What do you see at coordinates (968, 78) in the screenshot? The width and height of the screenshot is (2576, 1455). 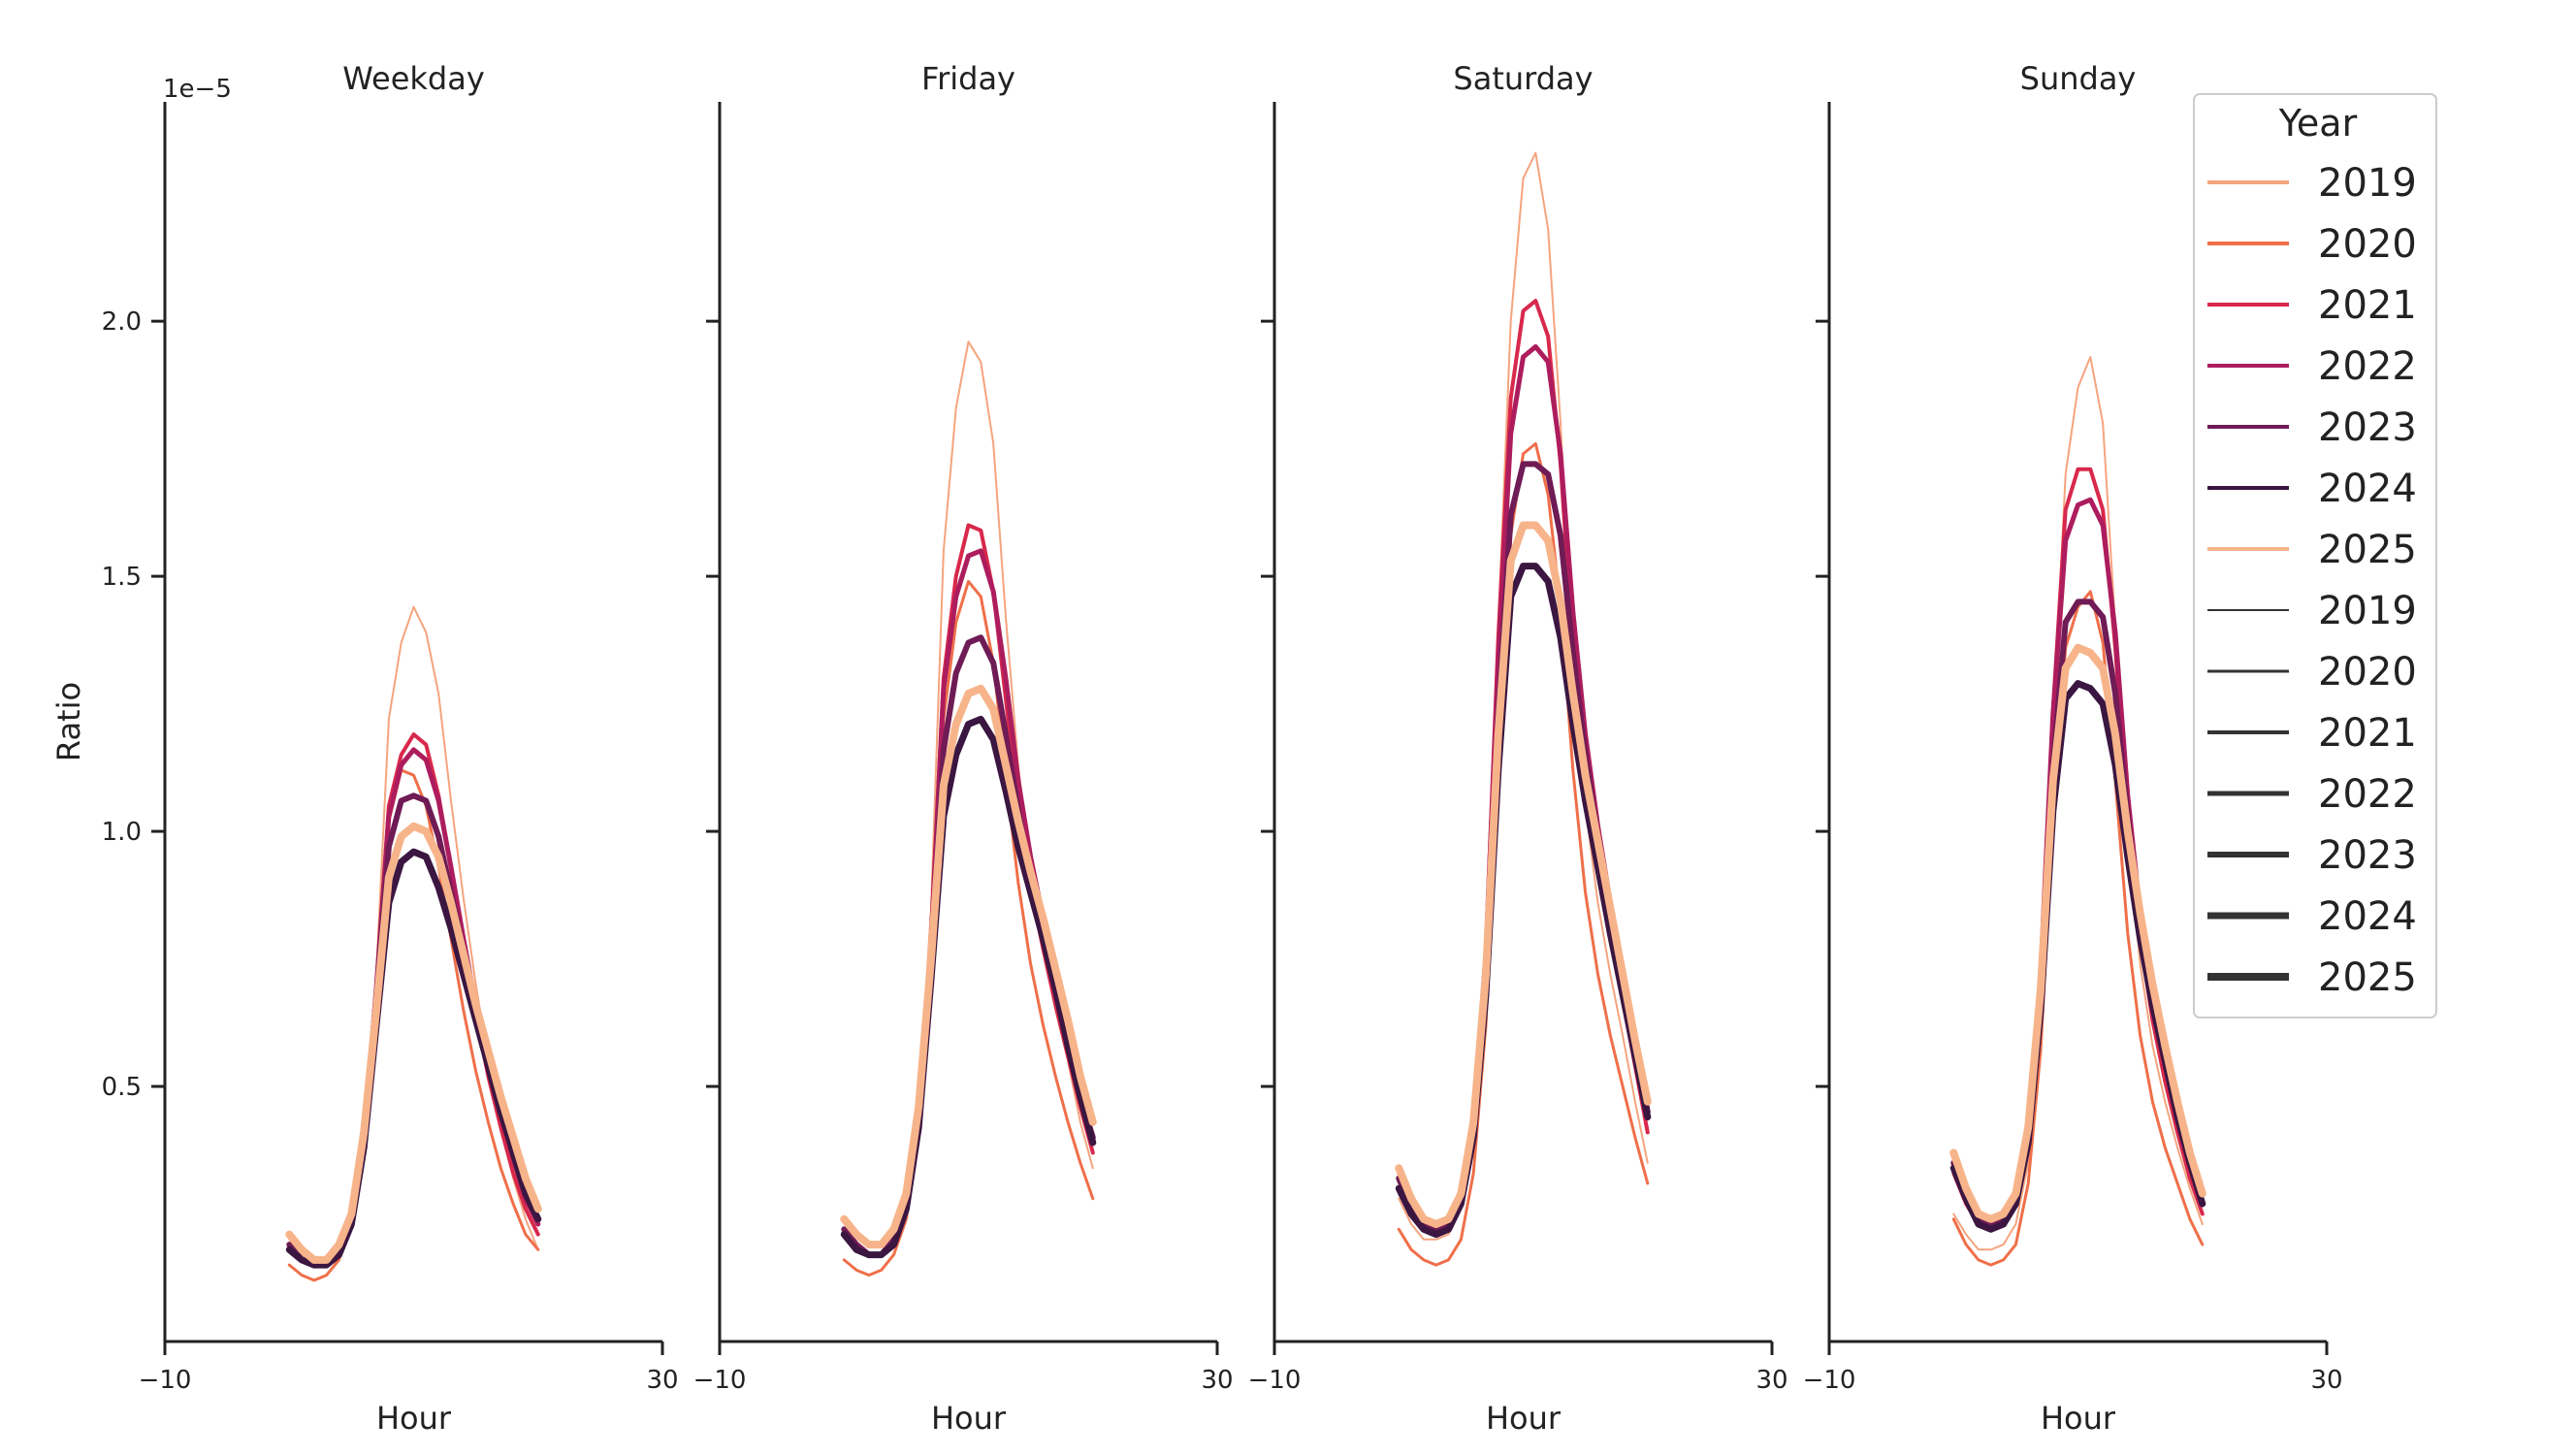 I see `panel-title-1: Friday` at bounding box center [968, 78].